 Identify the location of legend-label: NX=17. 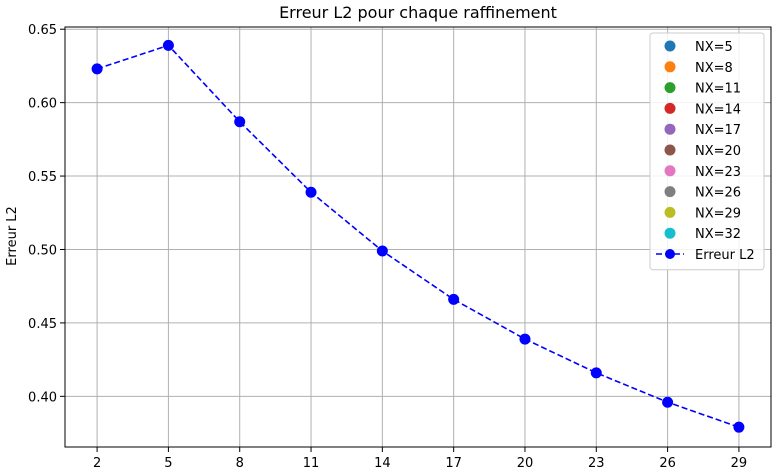
(718, 130).